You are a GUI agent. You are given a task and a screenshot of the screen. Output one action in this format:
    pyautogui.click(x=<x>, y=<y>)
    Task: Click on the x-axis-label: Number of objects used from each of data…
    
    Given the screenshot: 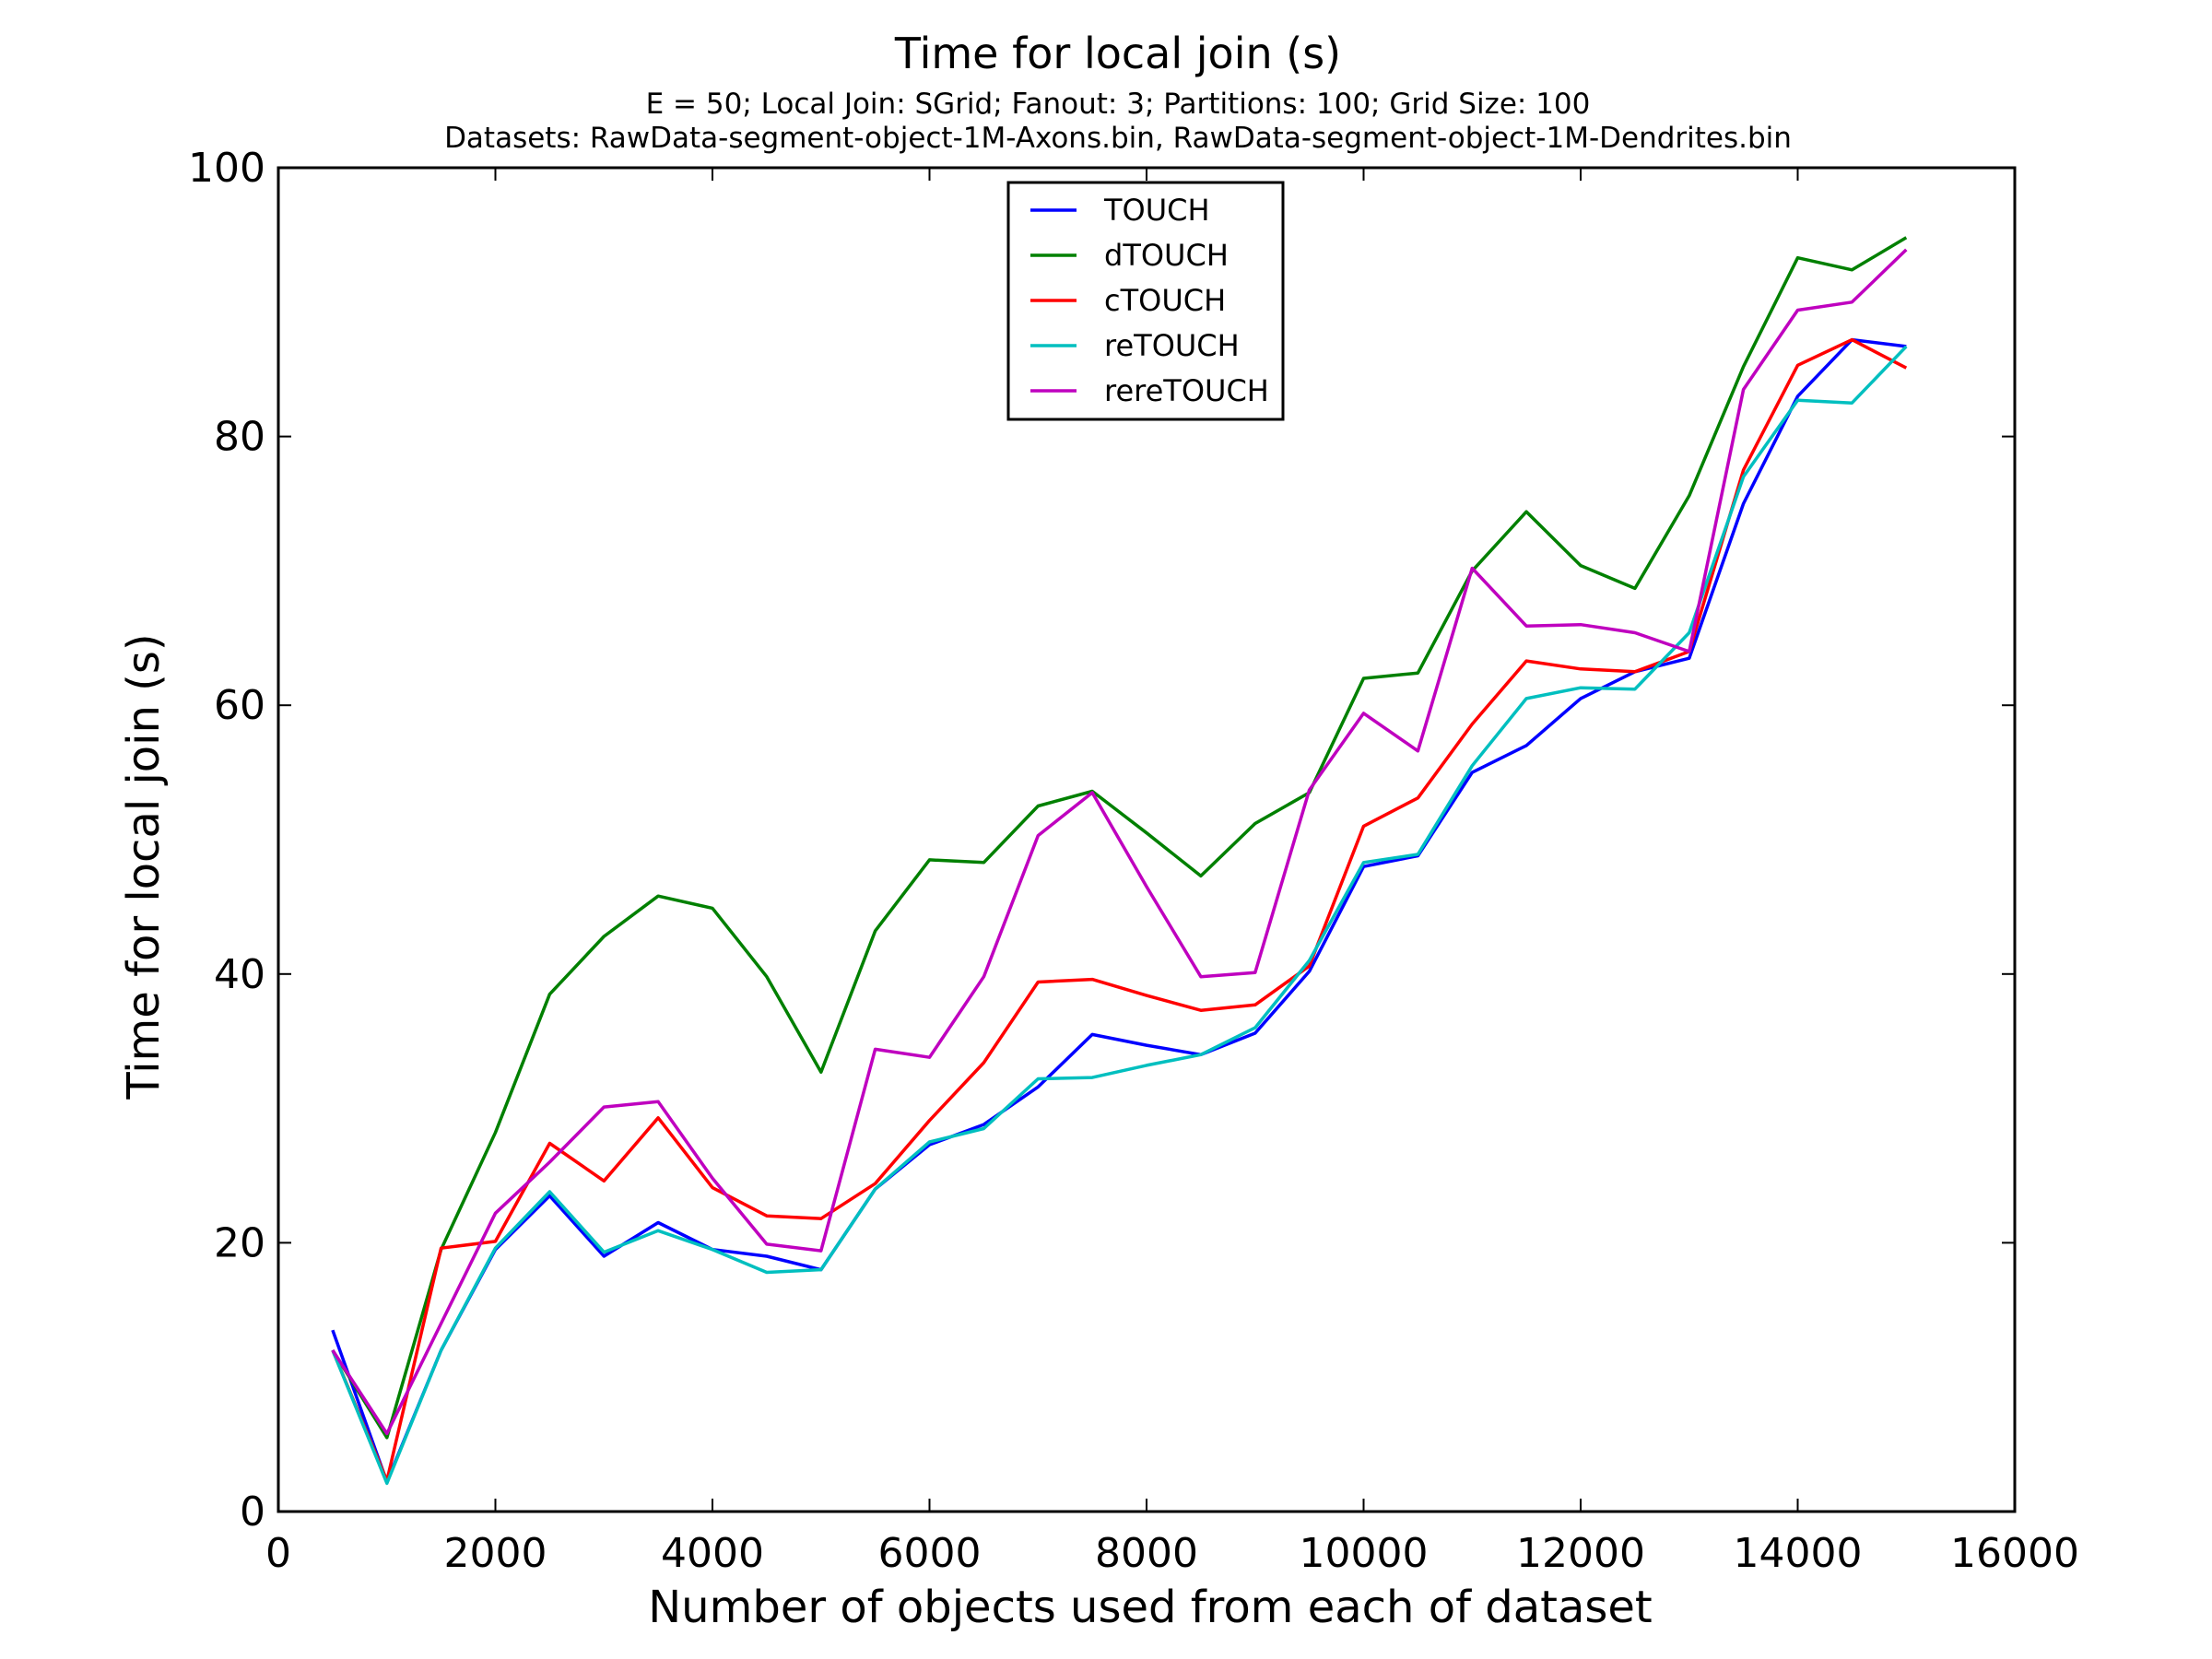 What is the action you would take?
    pyautogui.click(x=1150, y=1607)
    